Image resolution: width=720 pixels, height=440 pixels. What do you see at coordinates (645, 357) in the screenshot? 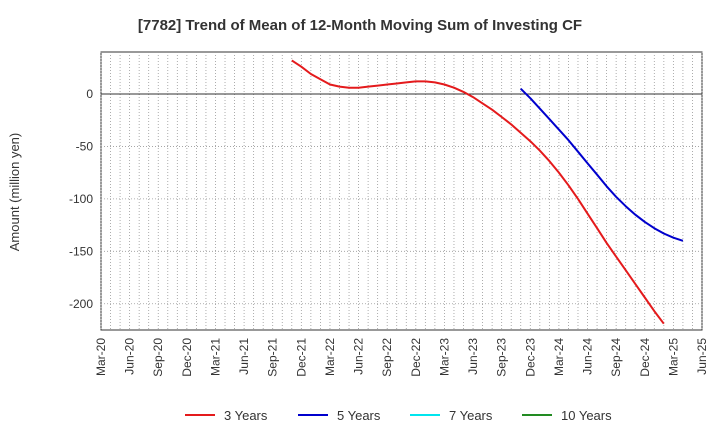
I see `x-tick-label: Dec-24` at bounding box center [645, 357].